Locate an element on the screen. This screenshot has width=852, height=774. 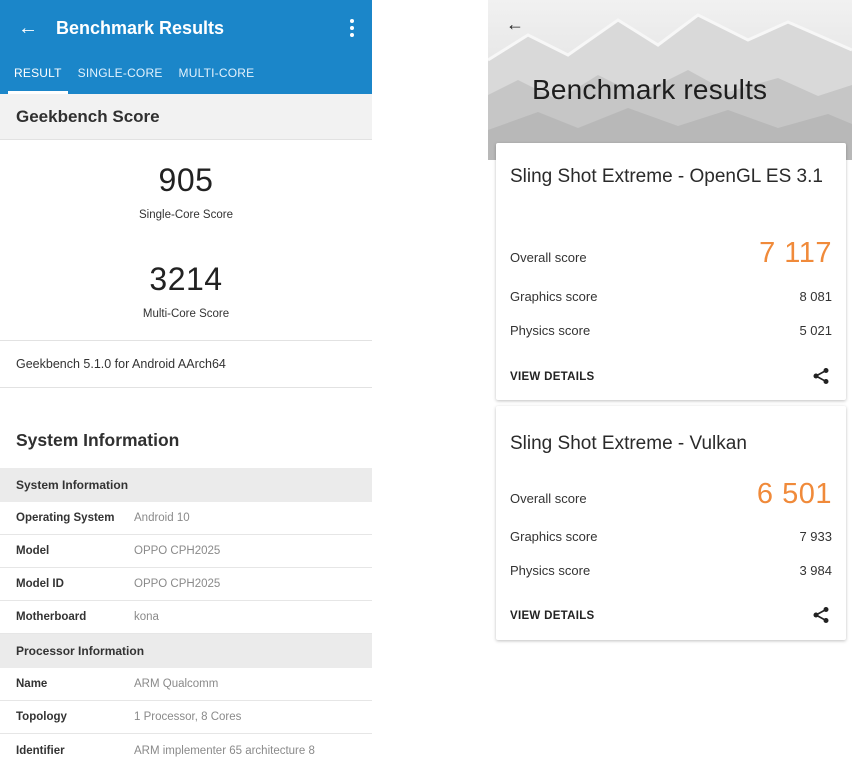
score-section-title: Geekbench Score is located at coordinates (186, 117).